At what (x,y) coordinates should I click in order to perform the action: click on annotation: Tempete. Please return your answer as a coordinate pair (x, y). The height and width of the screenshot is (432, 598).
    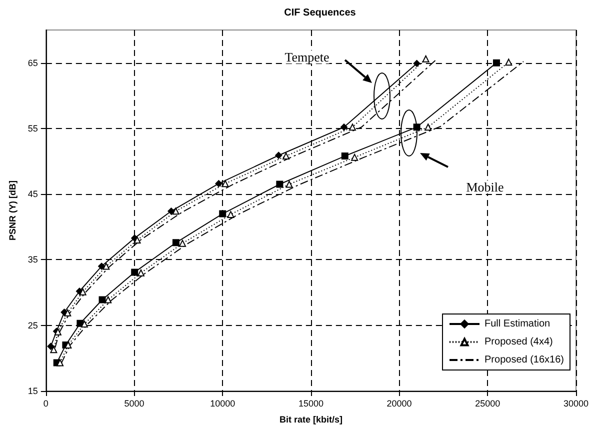
    Looking at the image, I should click on (307, 57).